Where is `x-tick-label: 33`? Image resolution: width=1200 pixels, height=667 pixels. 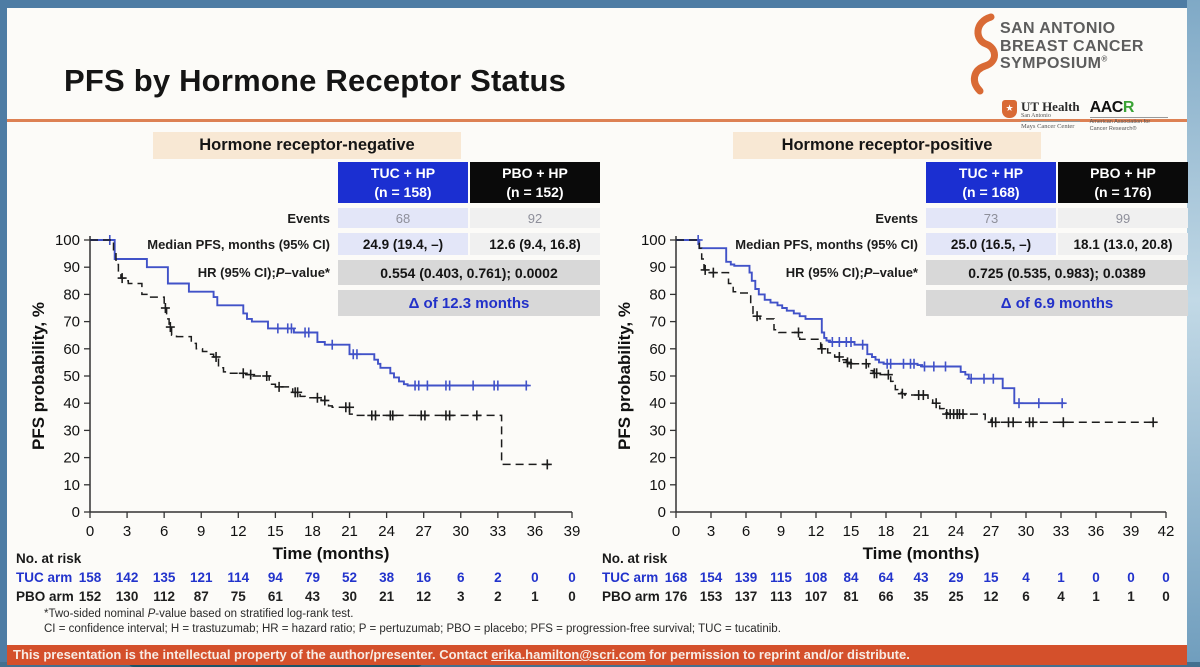
x-tick-label: 33 is located at coordinates (1061, 531).